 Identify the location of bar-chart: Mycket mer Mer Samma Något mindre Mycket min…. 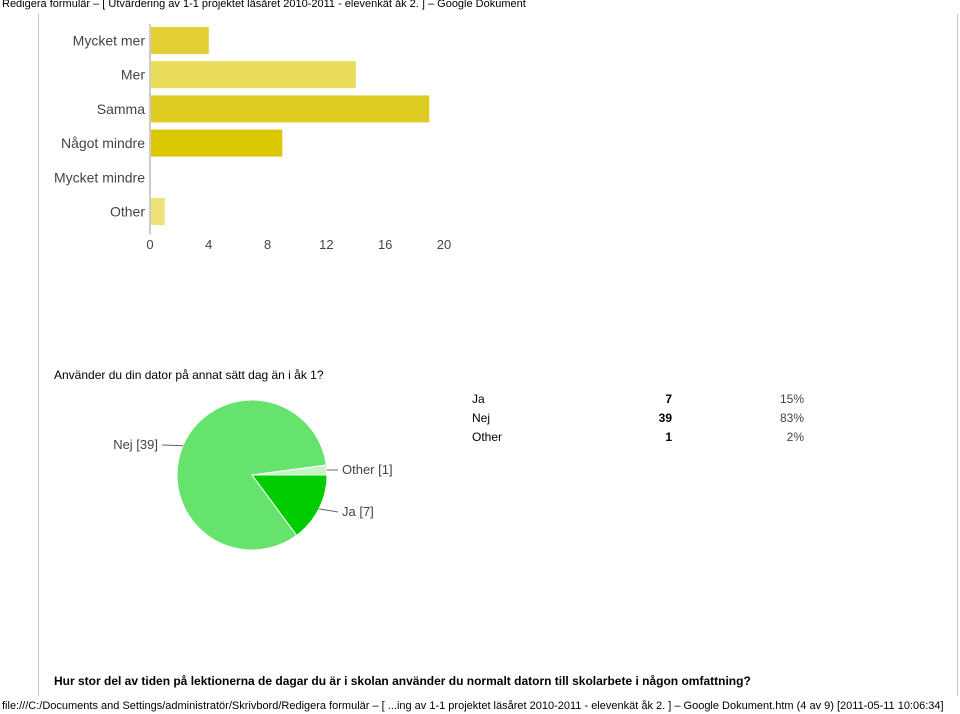
(252, 138).